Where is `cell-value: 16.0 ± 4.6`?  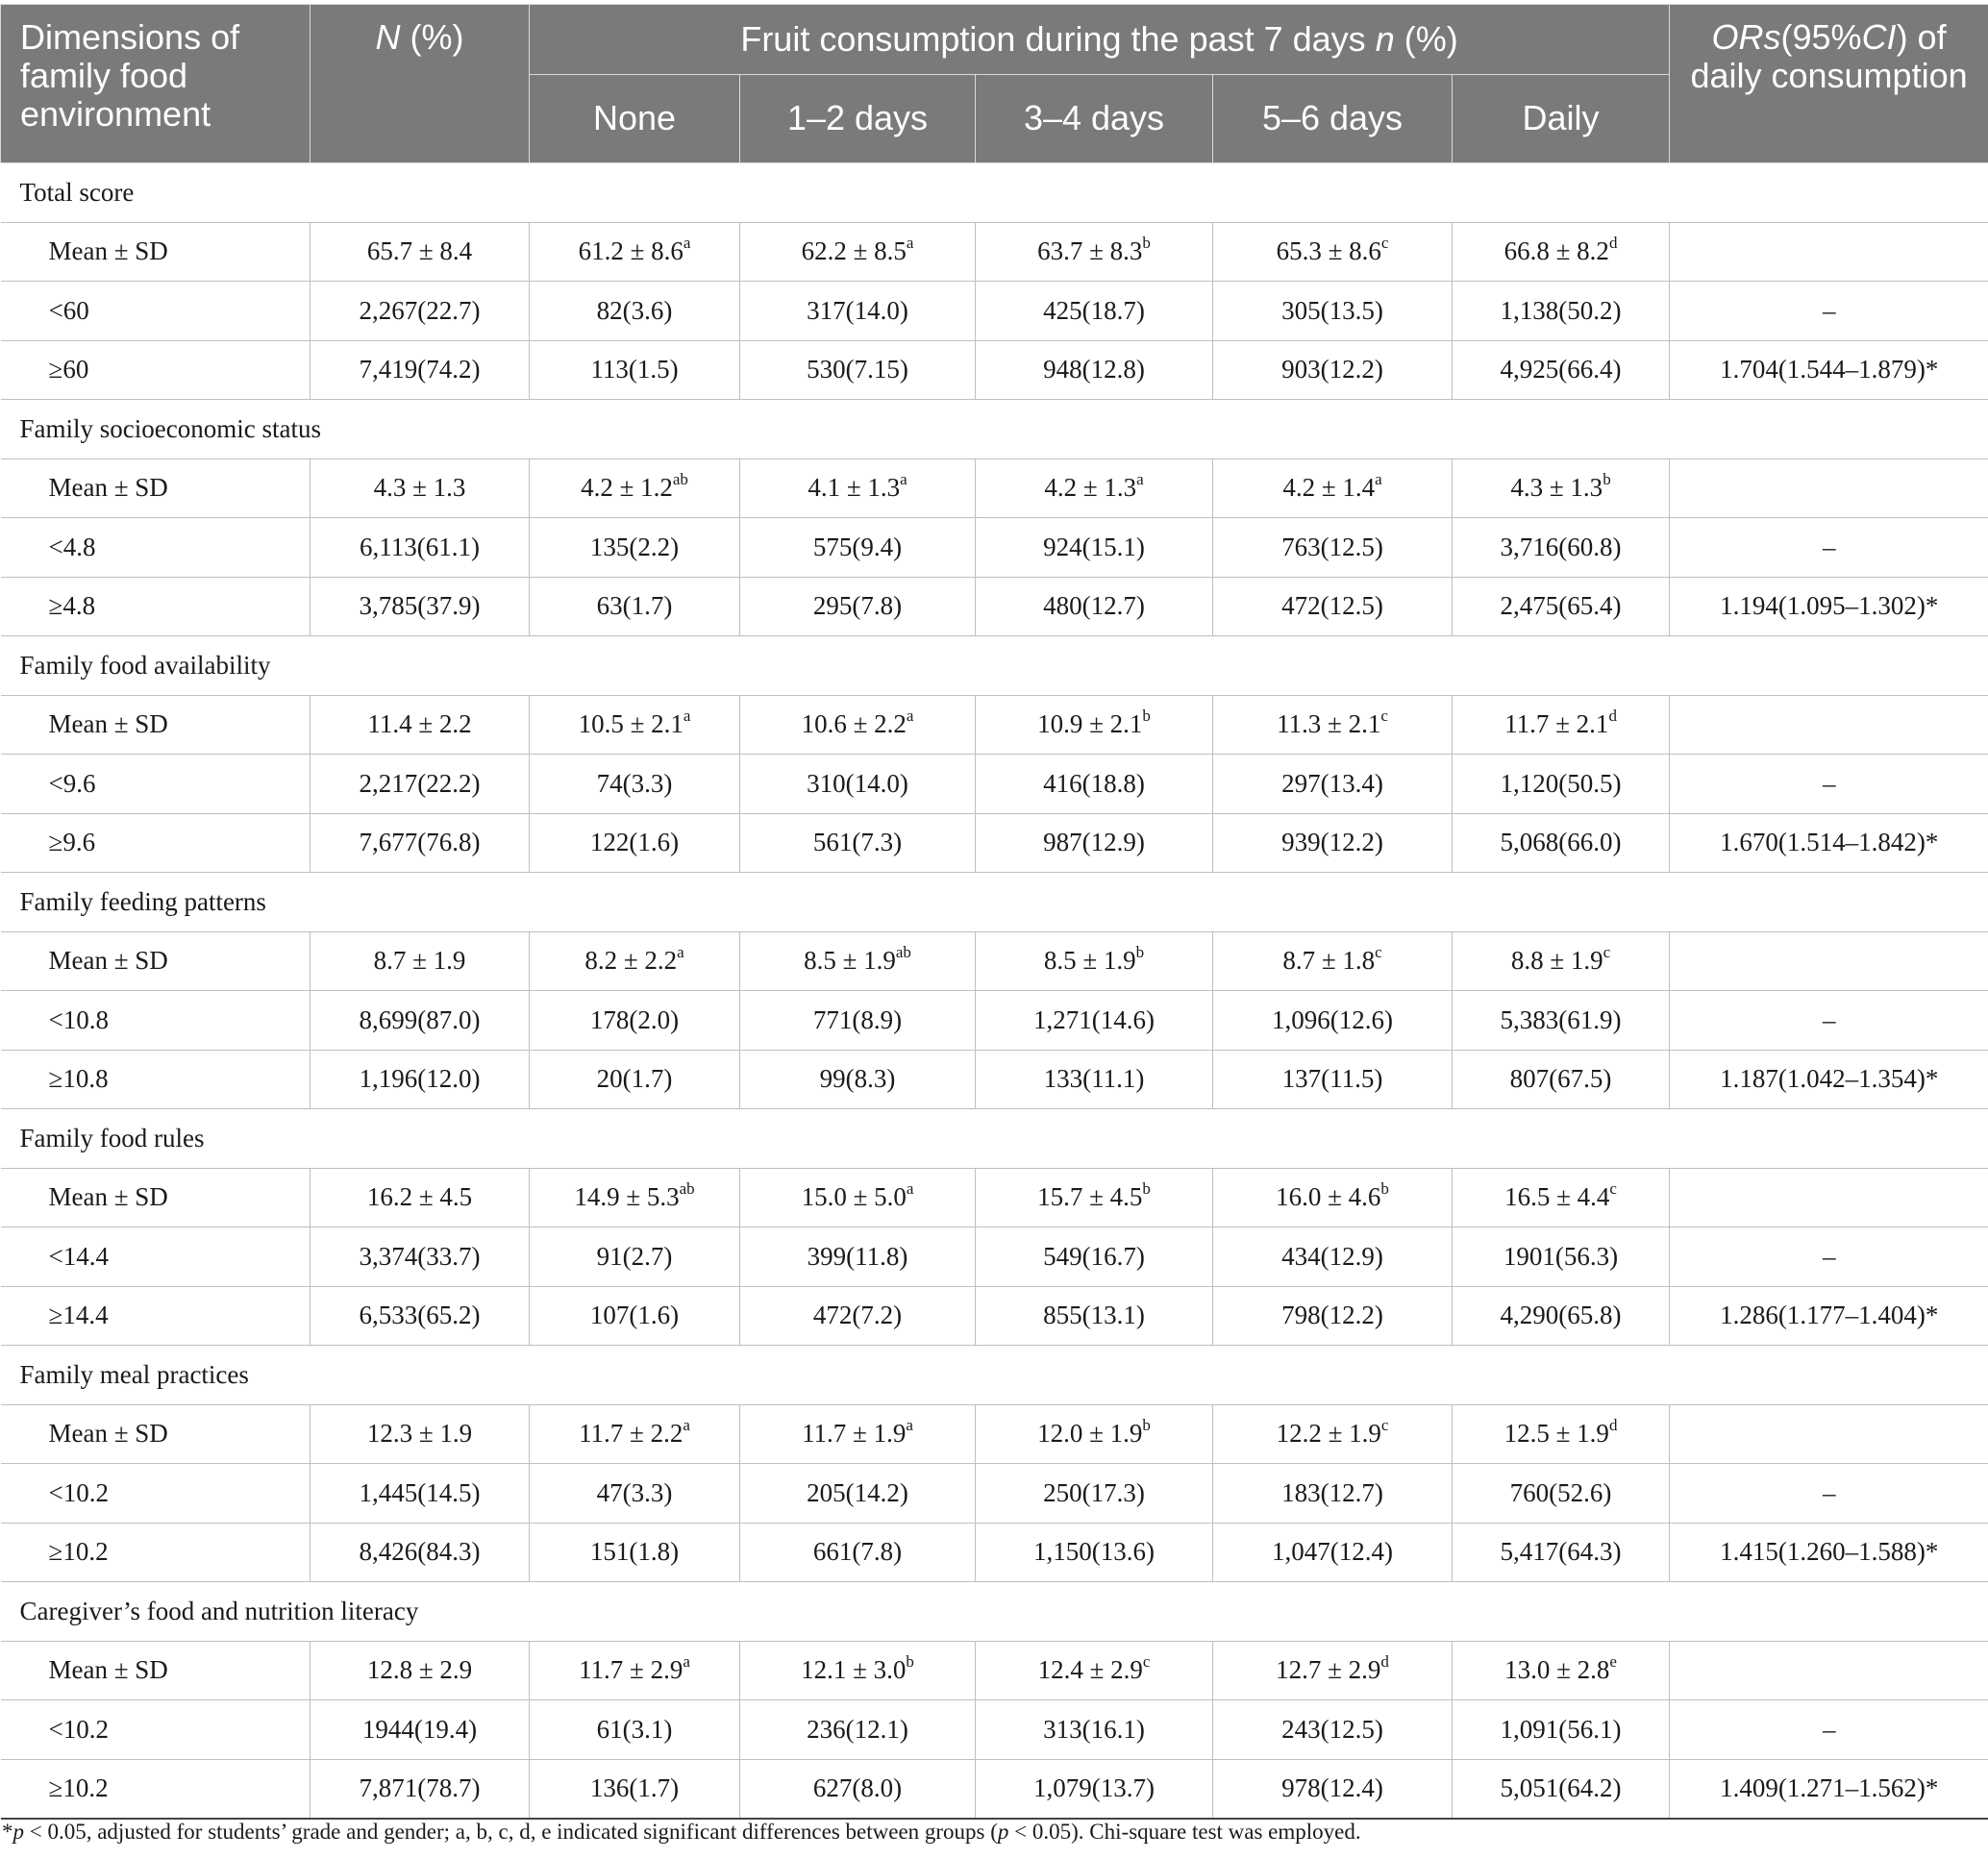
cell-value: 16.0 ± 4.6 is located at coordinates (1329, 1197).